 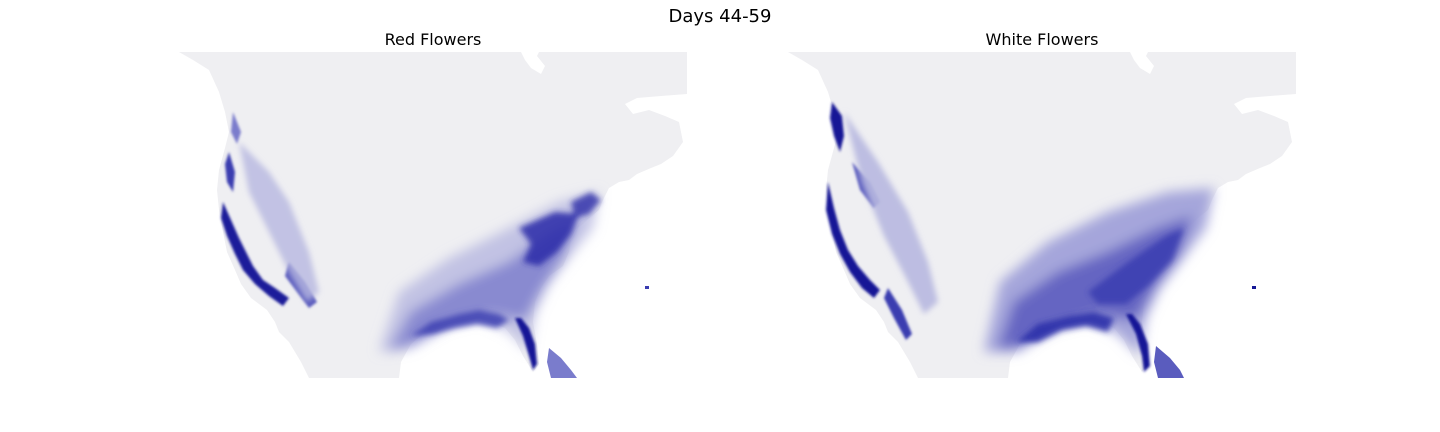 What do you see at coordinates (720, 16) in the screenshot?
I see `figure-title: Days 44-59` at bounding box center [720, 16].